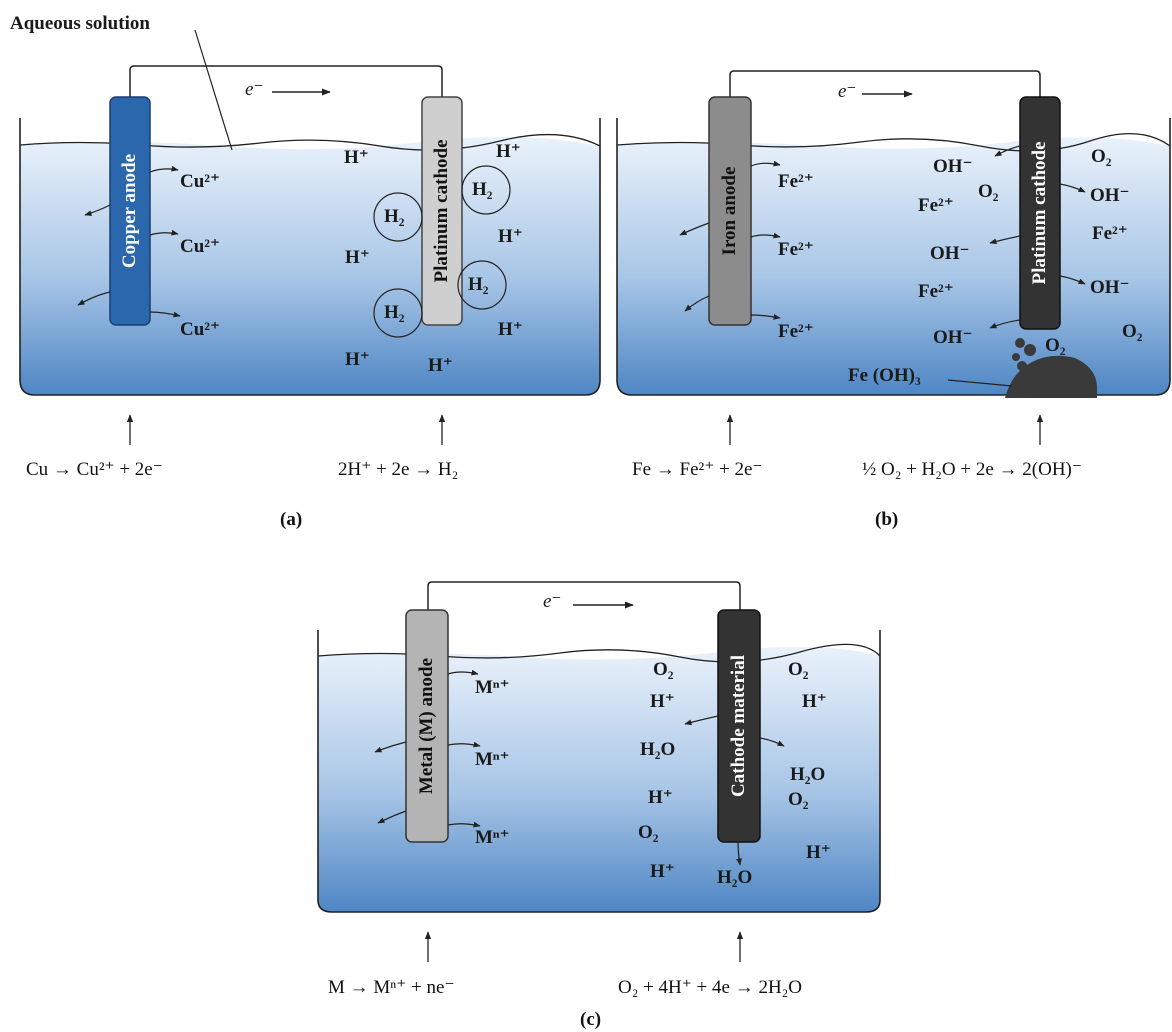 This screenshot has width=1172, height=1032. What do you see at coordinates (391, 987) in the screenshot?
I see `panel-c-anode-equation: M → Mⁿ⁺ + ne⁻` at bounding box center [391, 987].